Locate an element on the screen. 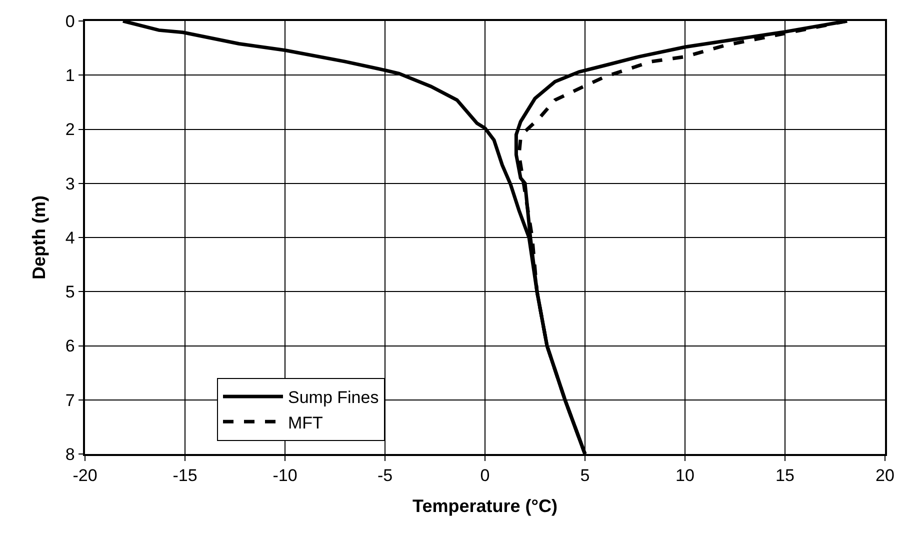 Image resolution: width=906 pixels, height=554 pixels. y-tick-label: 1 is located at coordinates (70, 76).